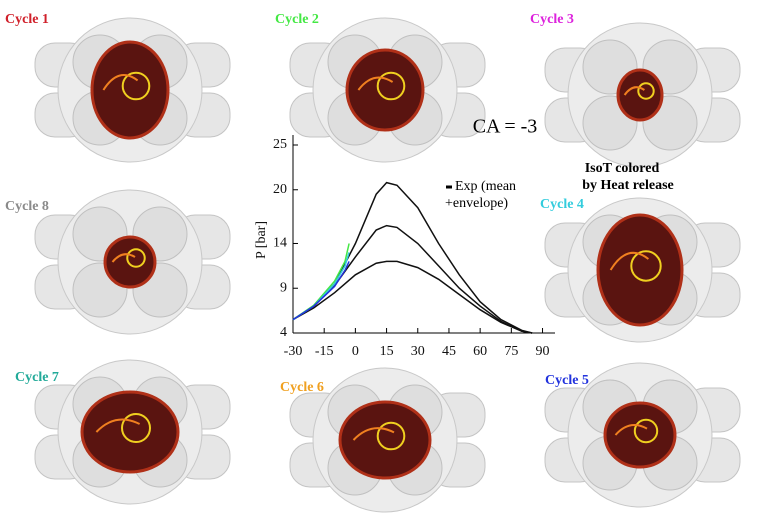 The width and height of the screenshot is (773, 519). What do you see at coordinates (562, 204) in the screenshot?
I see `panel-label: Cycle 4` at bounding box center [562, 204].